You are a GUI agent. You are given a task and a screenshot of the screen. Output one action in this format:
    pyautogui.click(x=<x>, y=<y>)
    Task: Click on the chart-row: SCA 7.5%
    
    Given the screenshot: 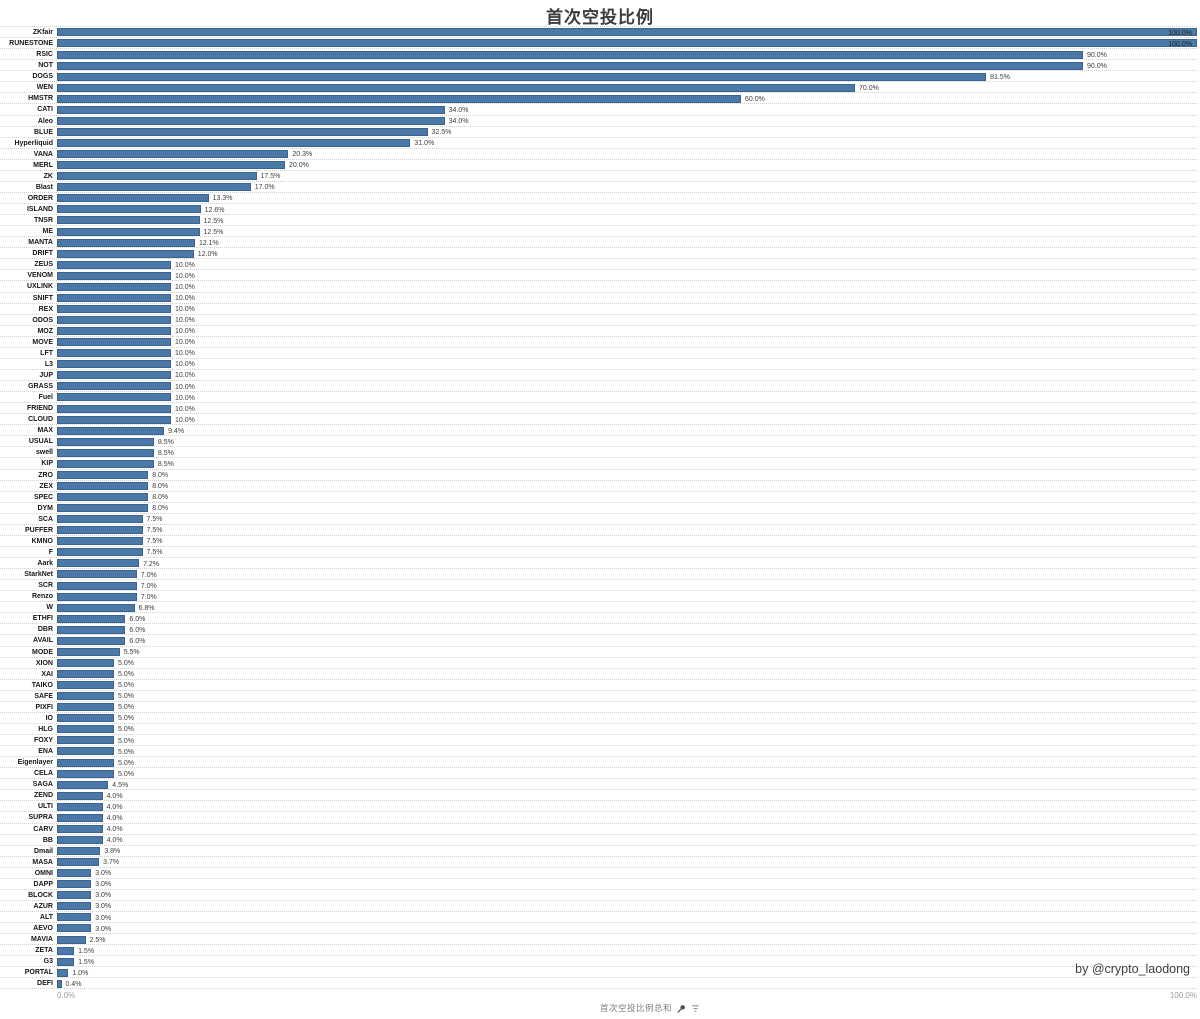 What is the action you would take?
    pyautogui.click(x=598, y=519)
    